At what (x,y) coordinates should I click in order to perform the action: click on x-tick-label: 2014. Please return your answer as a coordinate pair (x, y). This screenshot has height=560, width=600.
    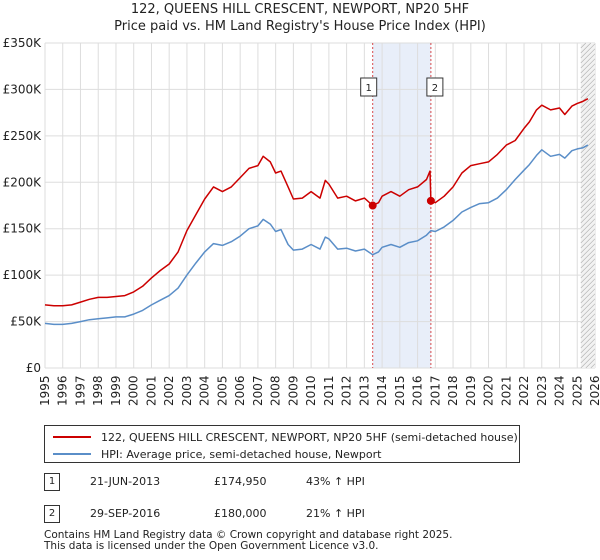
    Looking at the image, I should click on (382, 390).